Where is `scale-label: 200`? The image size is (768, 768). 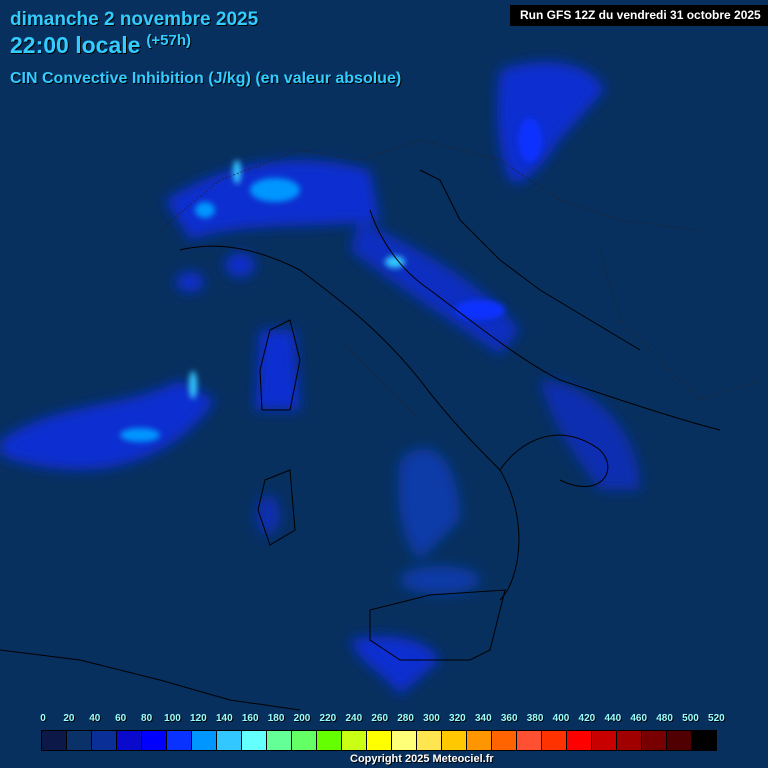 scale-label: 200 is located at coordinates (302, 718).